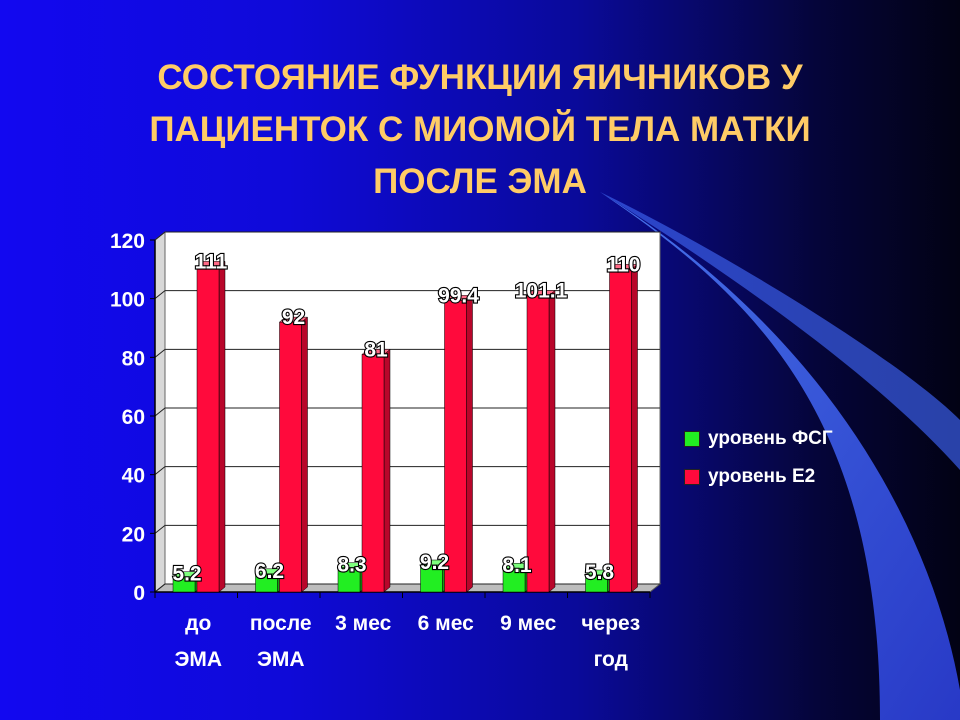 The height and width of the screenshot is (720, 960). Describe the element at coordinates (624, 264) in the screenshot. I see `data-label-e2: 110` at that location.